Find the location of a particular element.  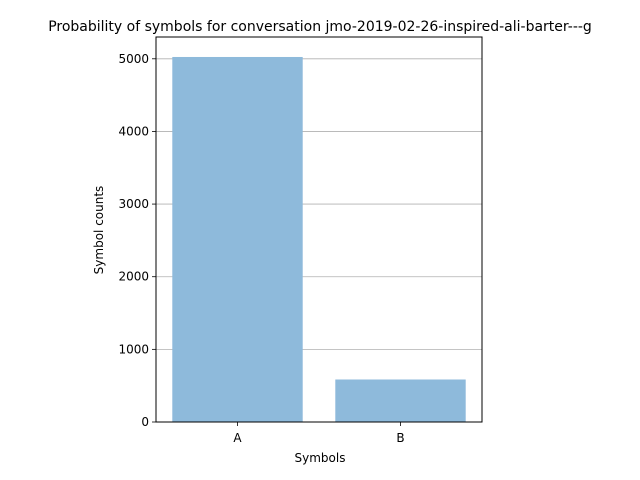

x-axis-label: Symbols is located at coordinates (320, 458).